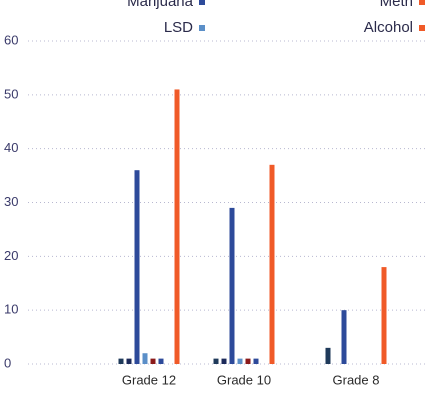 Image resolution: width=440 pixels, height=409 pixels. What do you see at coordinates (202, 28) in the screenshot?
I see `legend-swatch-lsd` at bounding box center [202, 28].